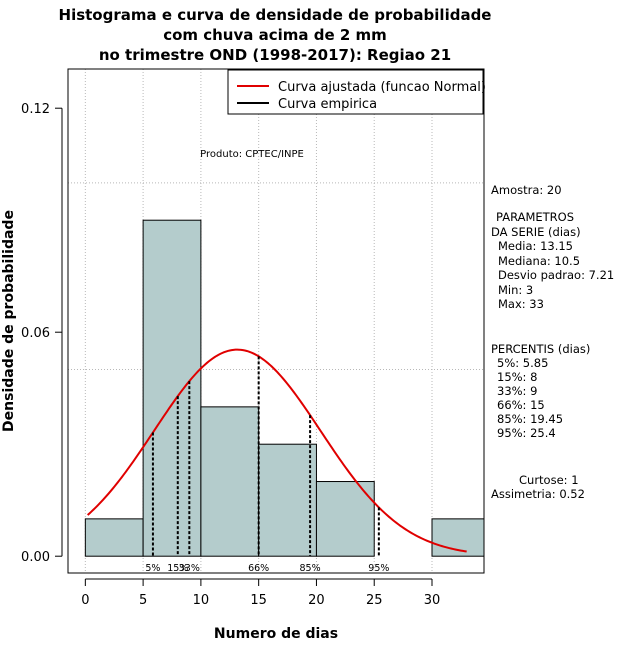  Describe the element at coordinates (549, 480) in the screenshot. I see `curtose: Curtose: 1` at that location.